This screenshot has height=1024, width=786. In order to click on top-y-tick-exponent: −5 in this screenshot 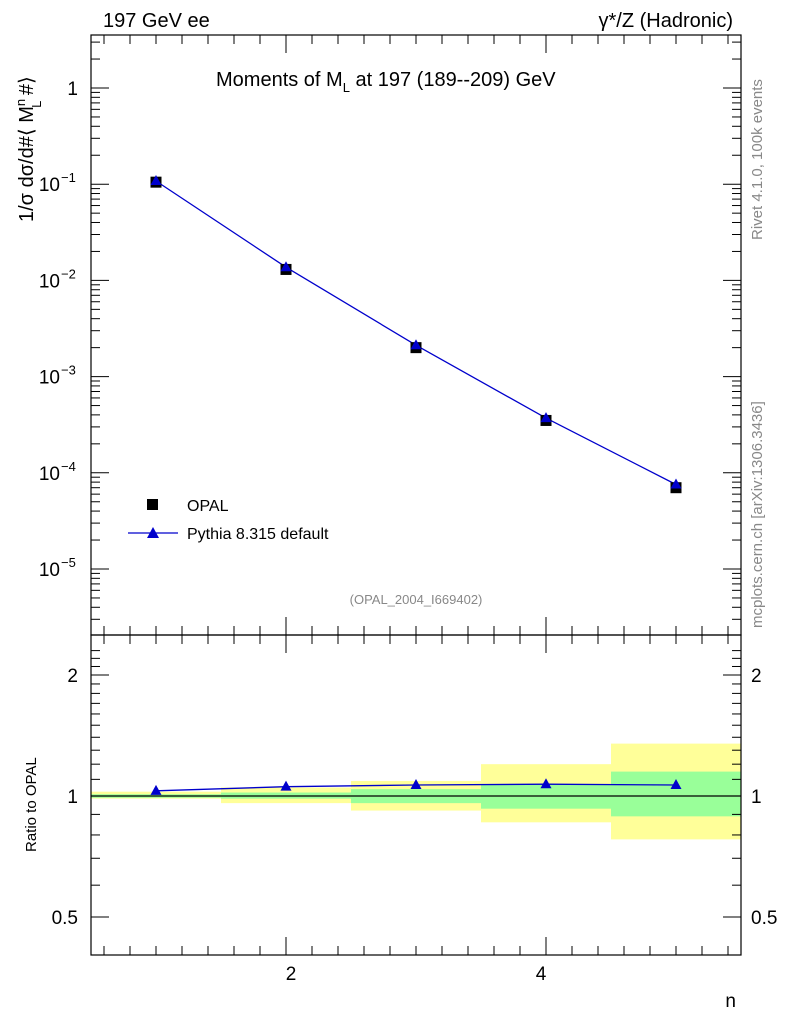, I will do `click(68, 562)`.